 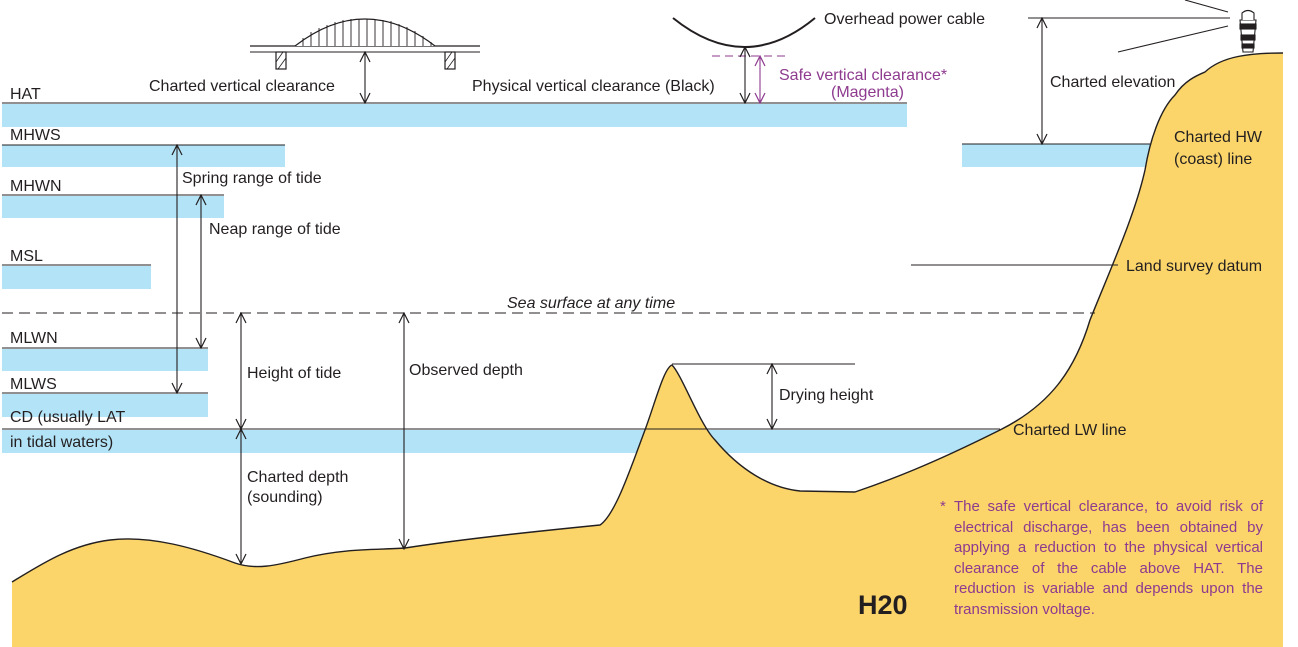 What do you see at coordinates (36, 186) in the screenshot?
I see `mhwn-label: MHWN` at bounding box center [36, 186].